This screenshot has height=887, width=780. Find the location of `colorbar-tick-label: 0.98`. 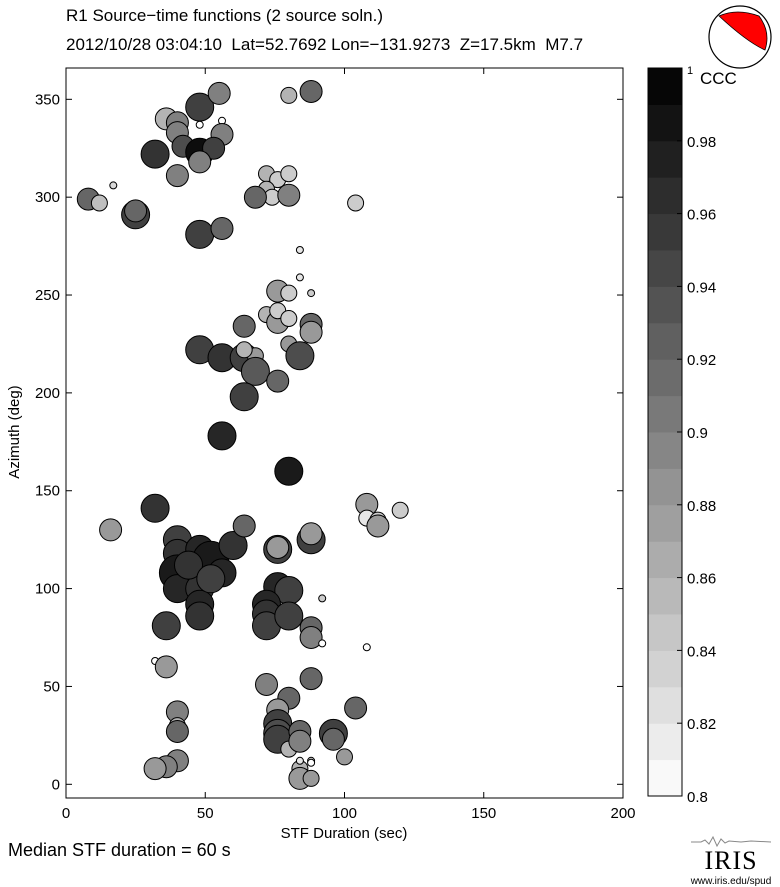

colorbar-tick-label: 0.98 is located at coordinates (701, 142).